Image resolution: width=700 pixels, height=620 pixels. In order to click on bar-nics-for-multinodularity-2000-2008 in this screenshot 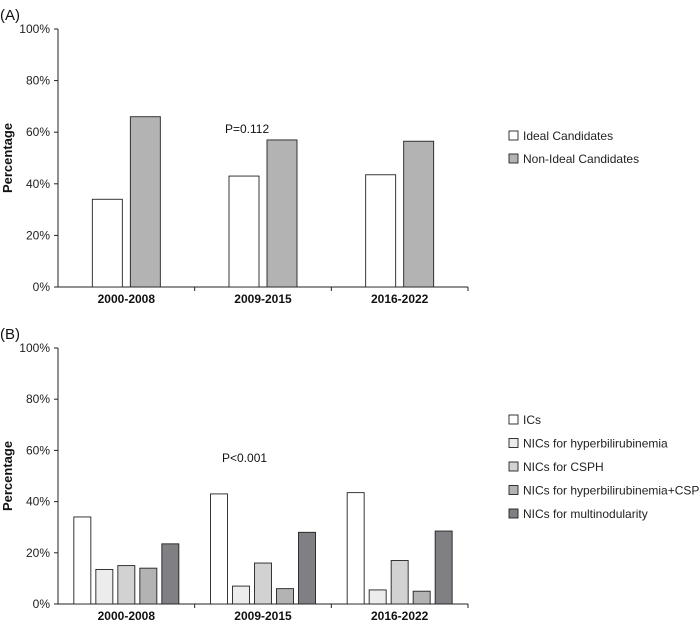, I will do `click(170, 574)`.